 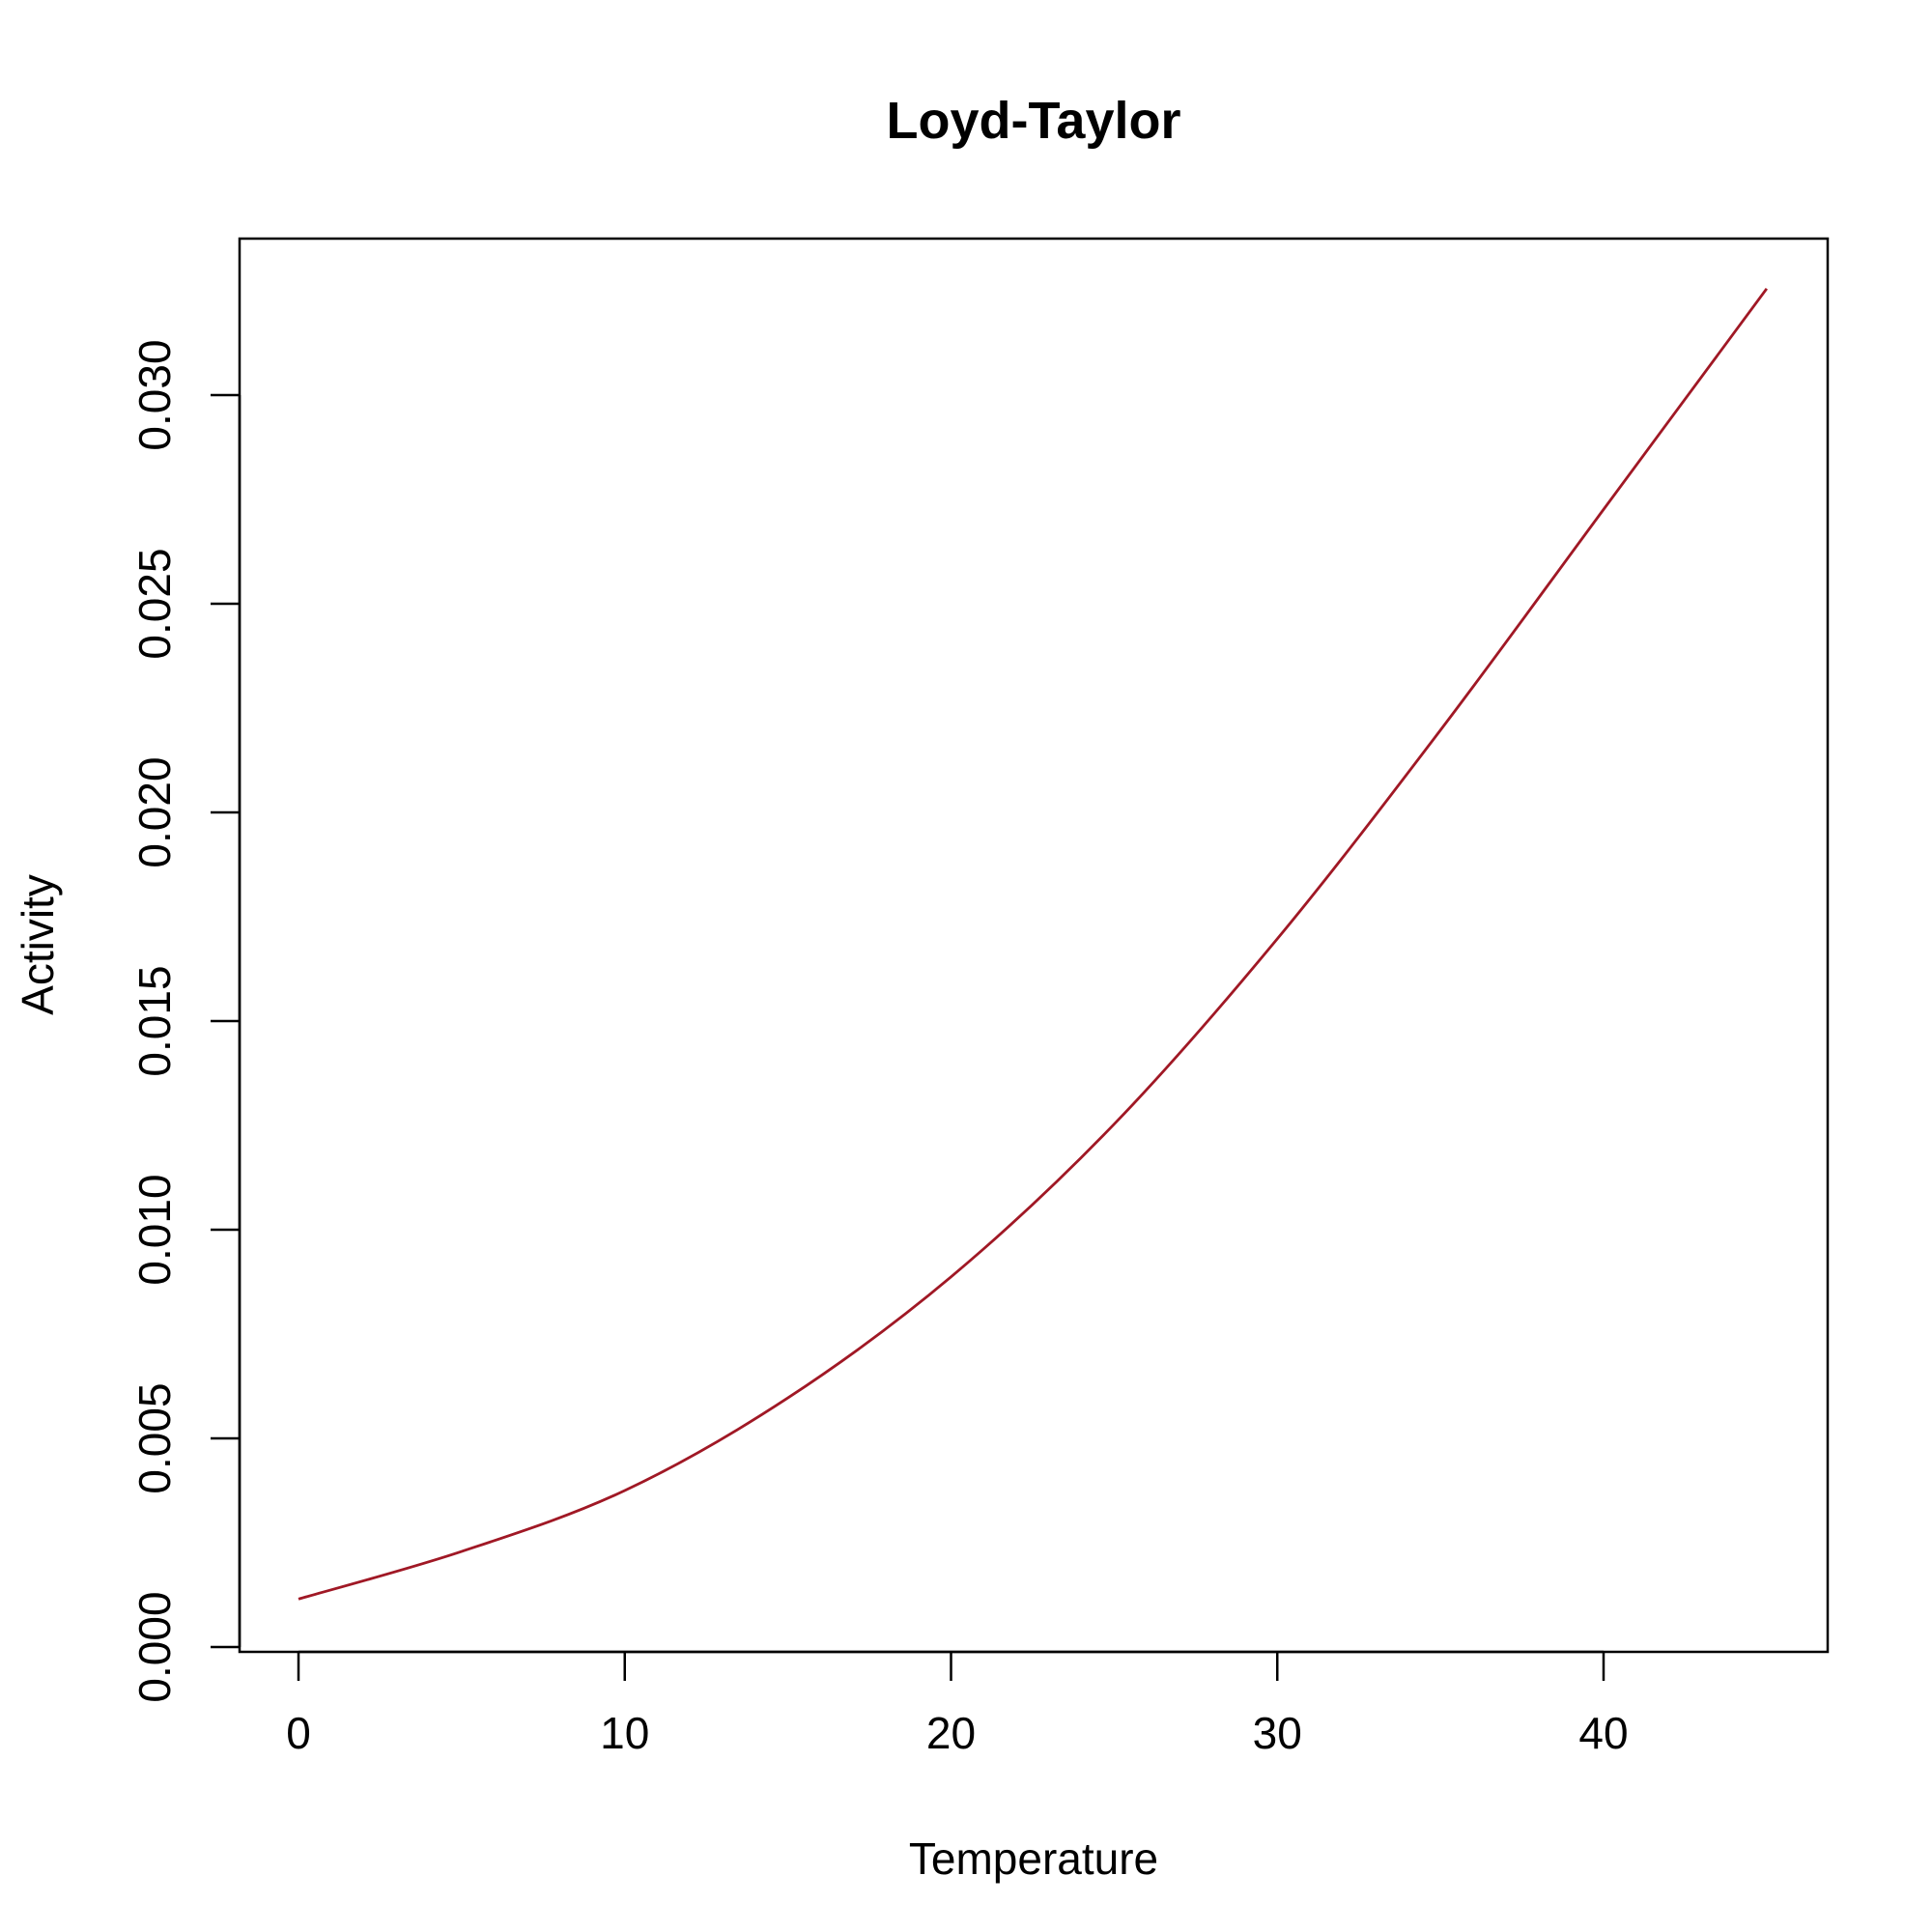 What do you see at coordinates (154, 1229) in the screenshot?
I see `y-tick-label: 0.010` at bounding box center [154, 1229].